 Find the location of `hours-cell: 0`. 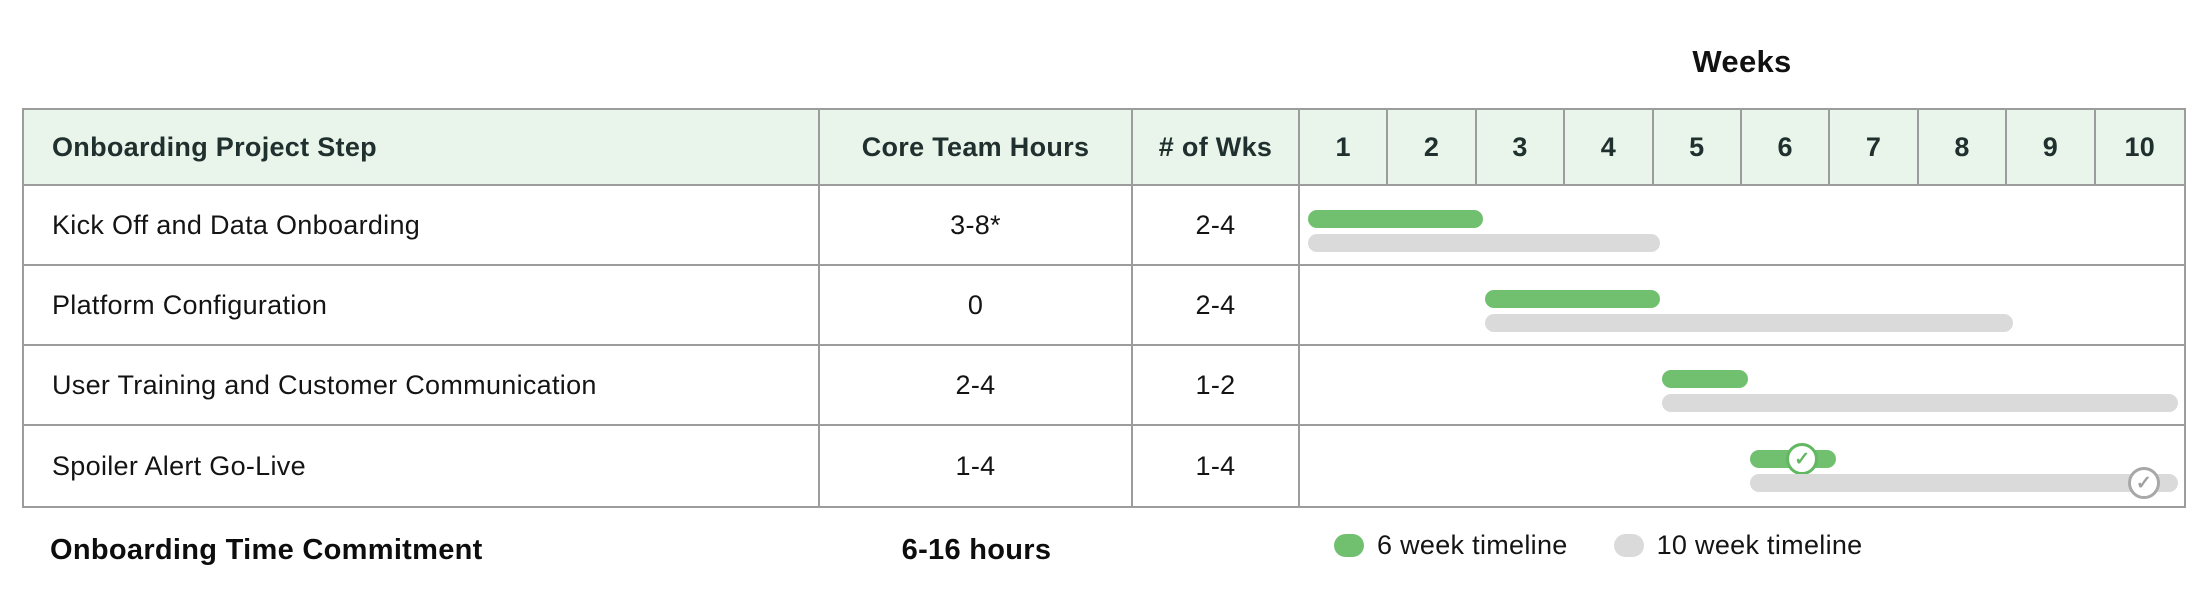

hours-cell: 0 is located at coordinates (976, 306).